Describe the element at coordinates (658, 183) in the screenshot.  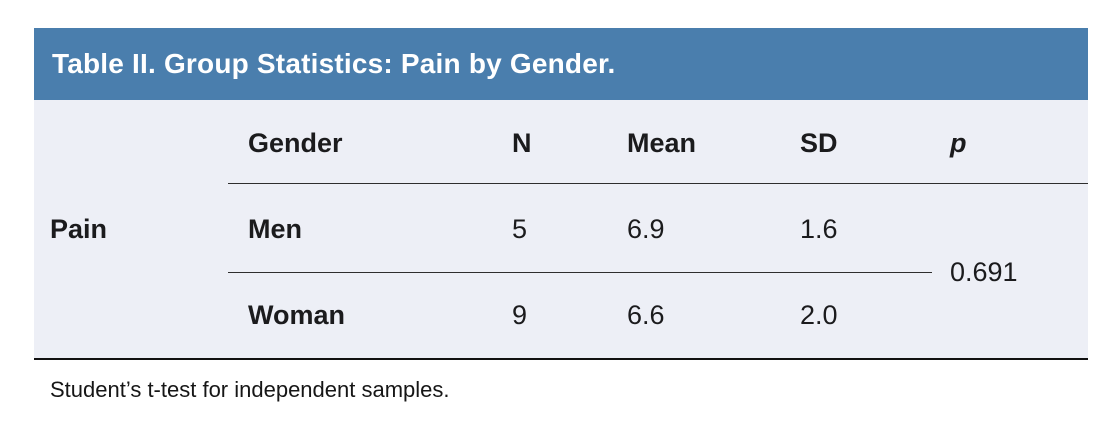
I see `header-divider-rule` at that location.